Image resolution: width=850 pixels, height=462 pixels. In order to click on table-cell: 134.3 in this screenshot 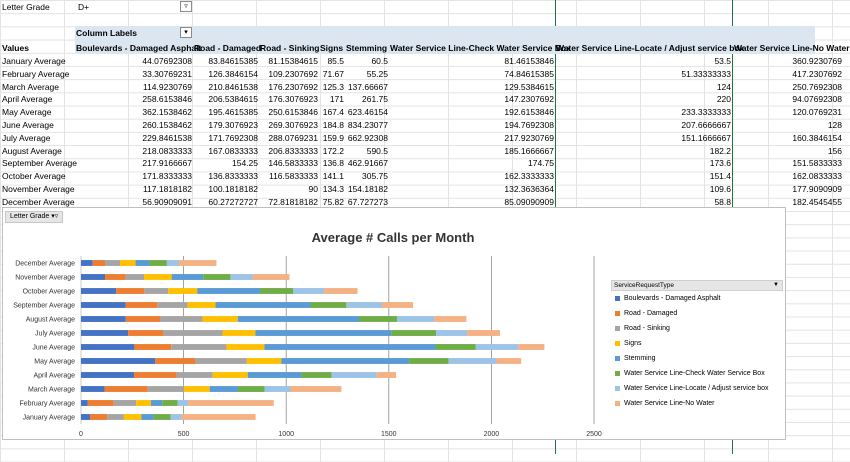, I will do `click(333, 188)`.